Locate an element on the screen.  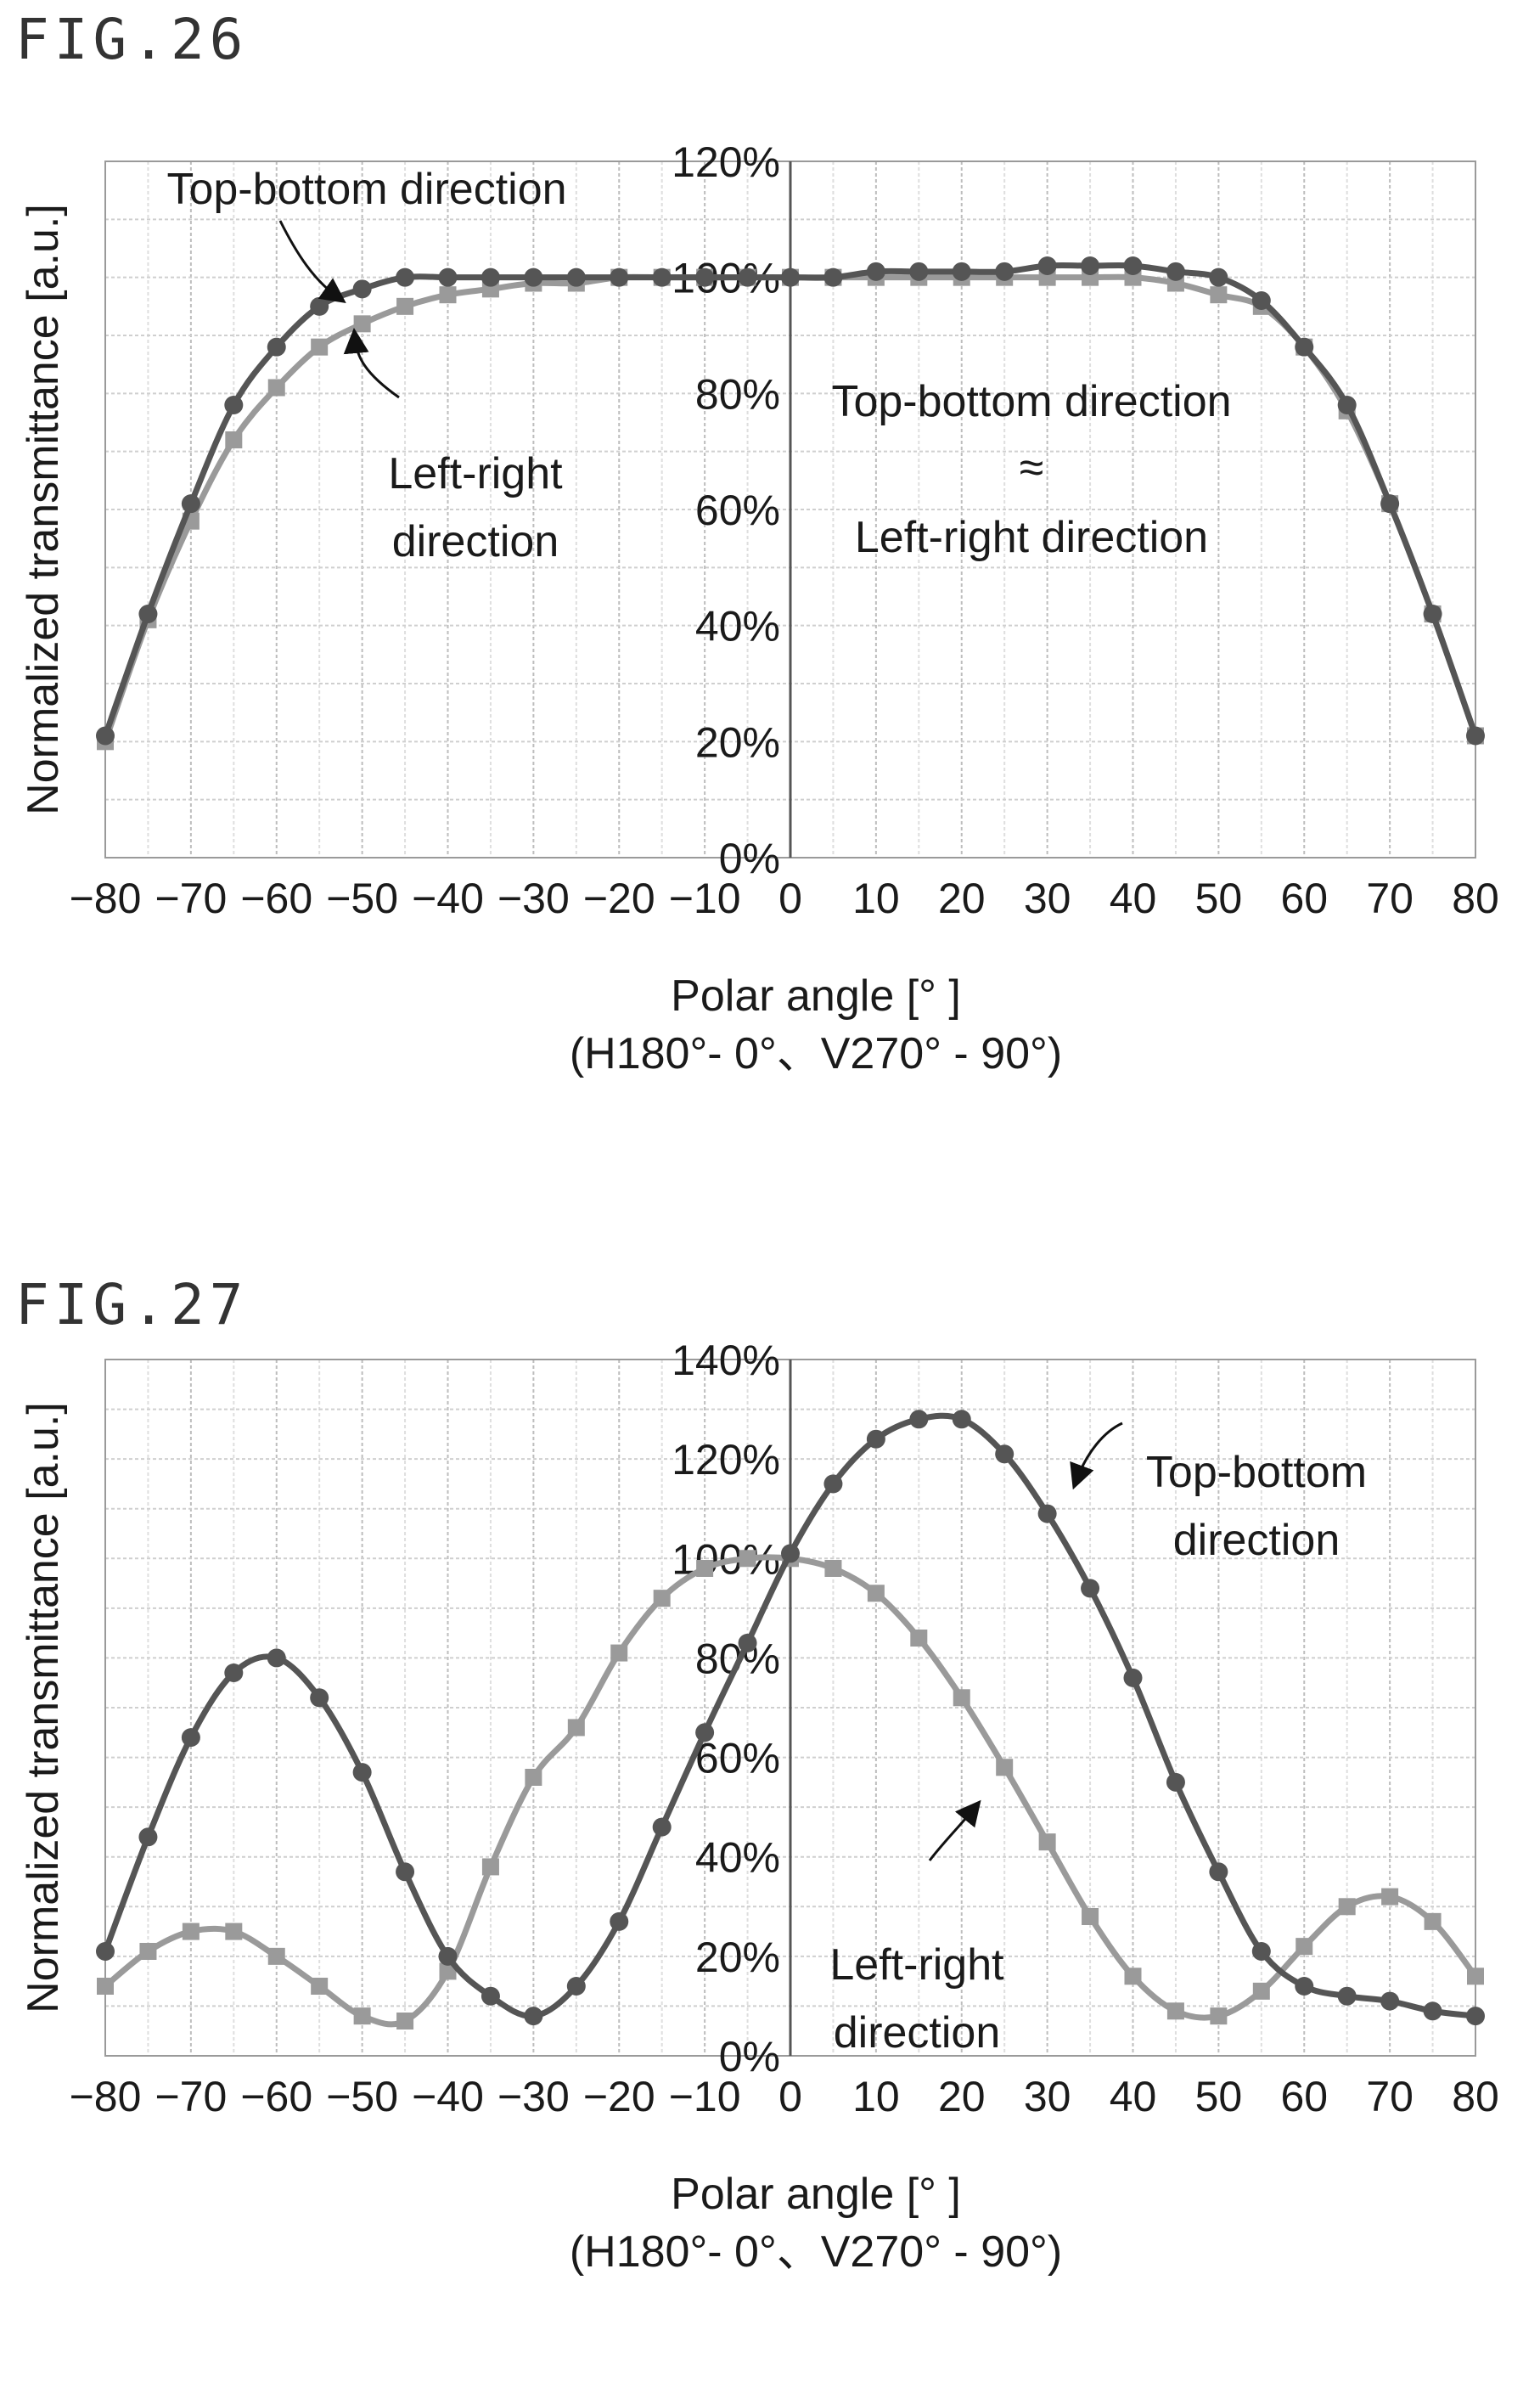
chart0-annotation: ≈ is located at coordinates (1032, 468).